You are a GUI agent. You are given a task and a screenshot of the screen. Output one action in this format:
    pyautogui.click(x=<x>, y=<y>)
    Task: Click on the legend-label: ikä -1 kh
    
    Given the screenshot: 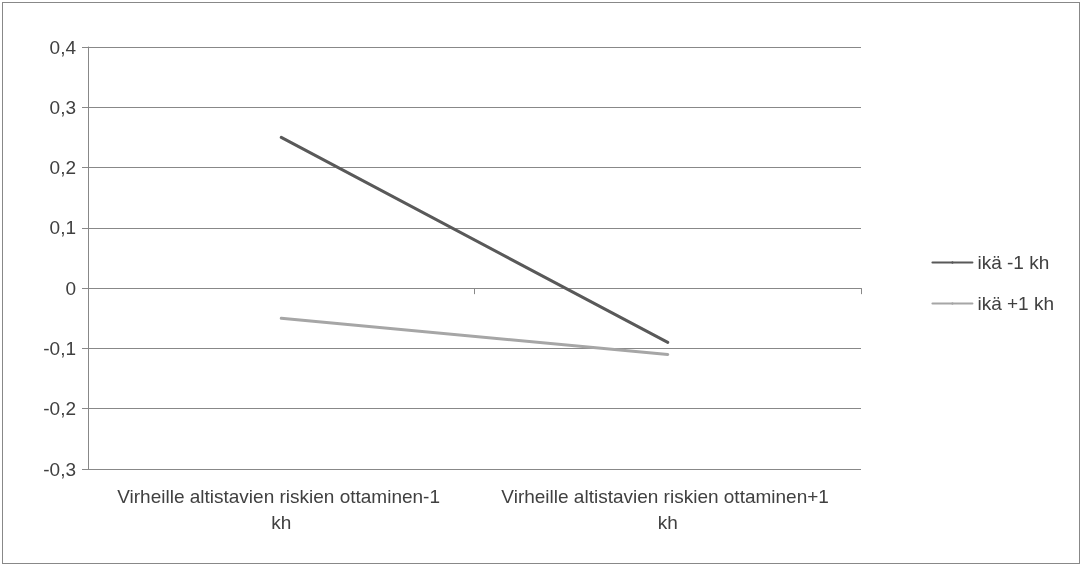 What is the action you would take?
    pyautogui.click(x=1013, y=262)
    